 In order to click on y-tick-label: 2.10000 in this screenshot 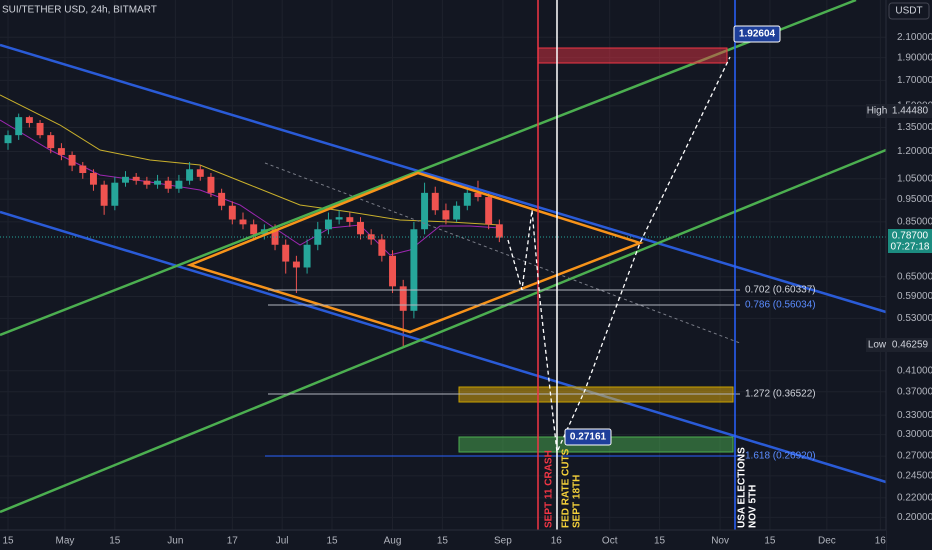, I will do `click(914, 37)`.